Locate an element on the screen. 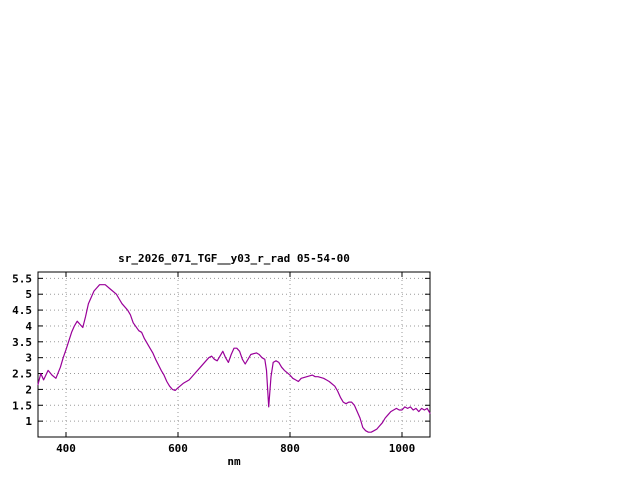 The image size is (640, 480). y-tick-label: 4.5 is located at coordinates (22, 310).